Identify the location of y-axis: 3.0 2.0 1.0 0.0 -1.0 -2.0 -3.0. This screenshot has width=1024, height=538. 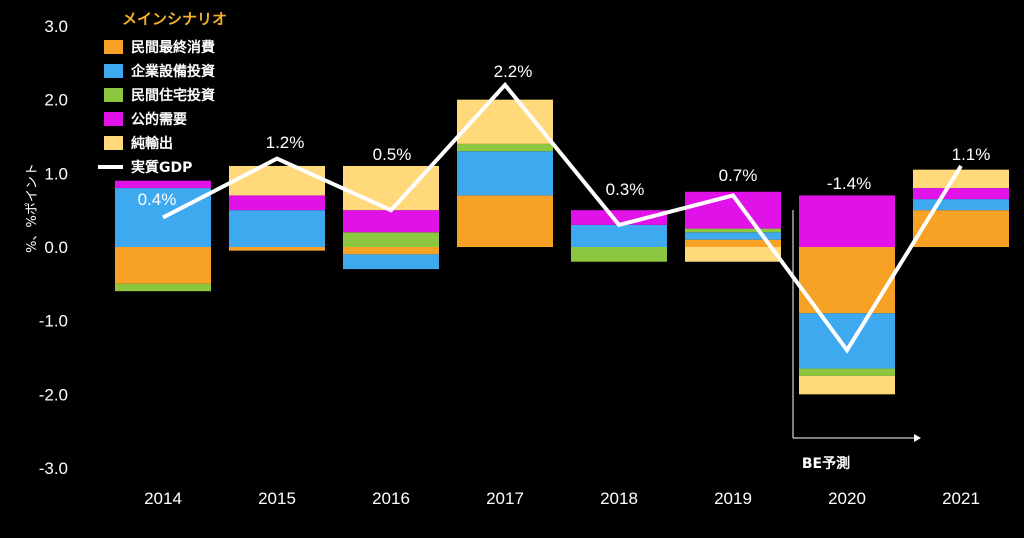
(53, 247).